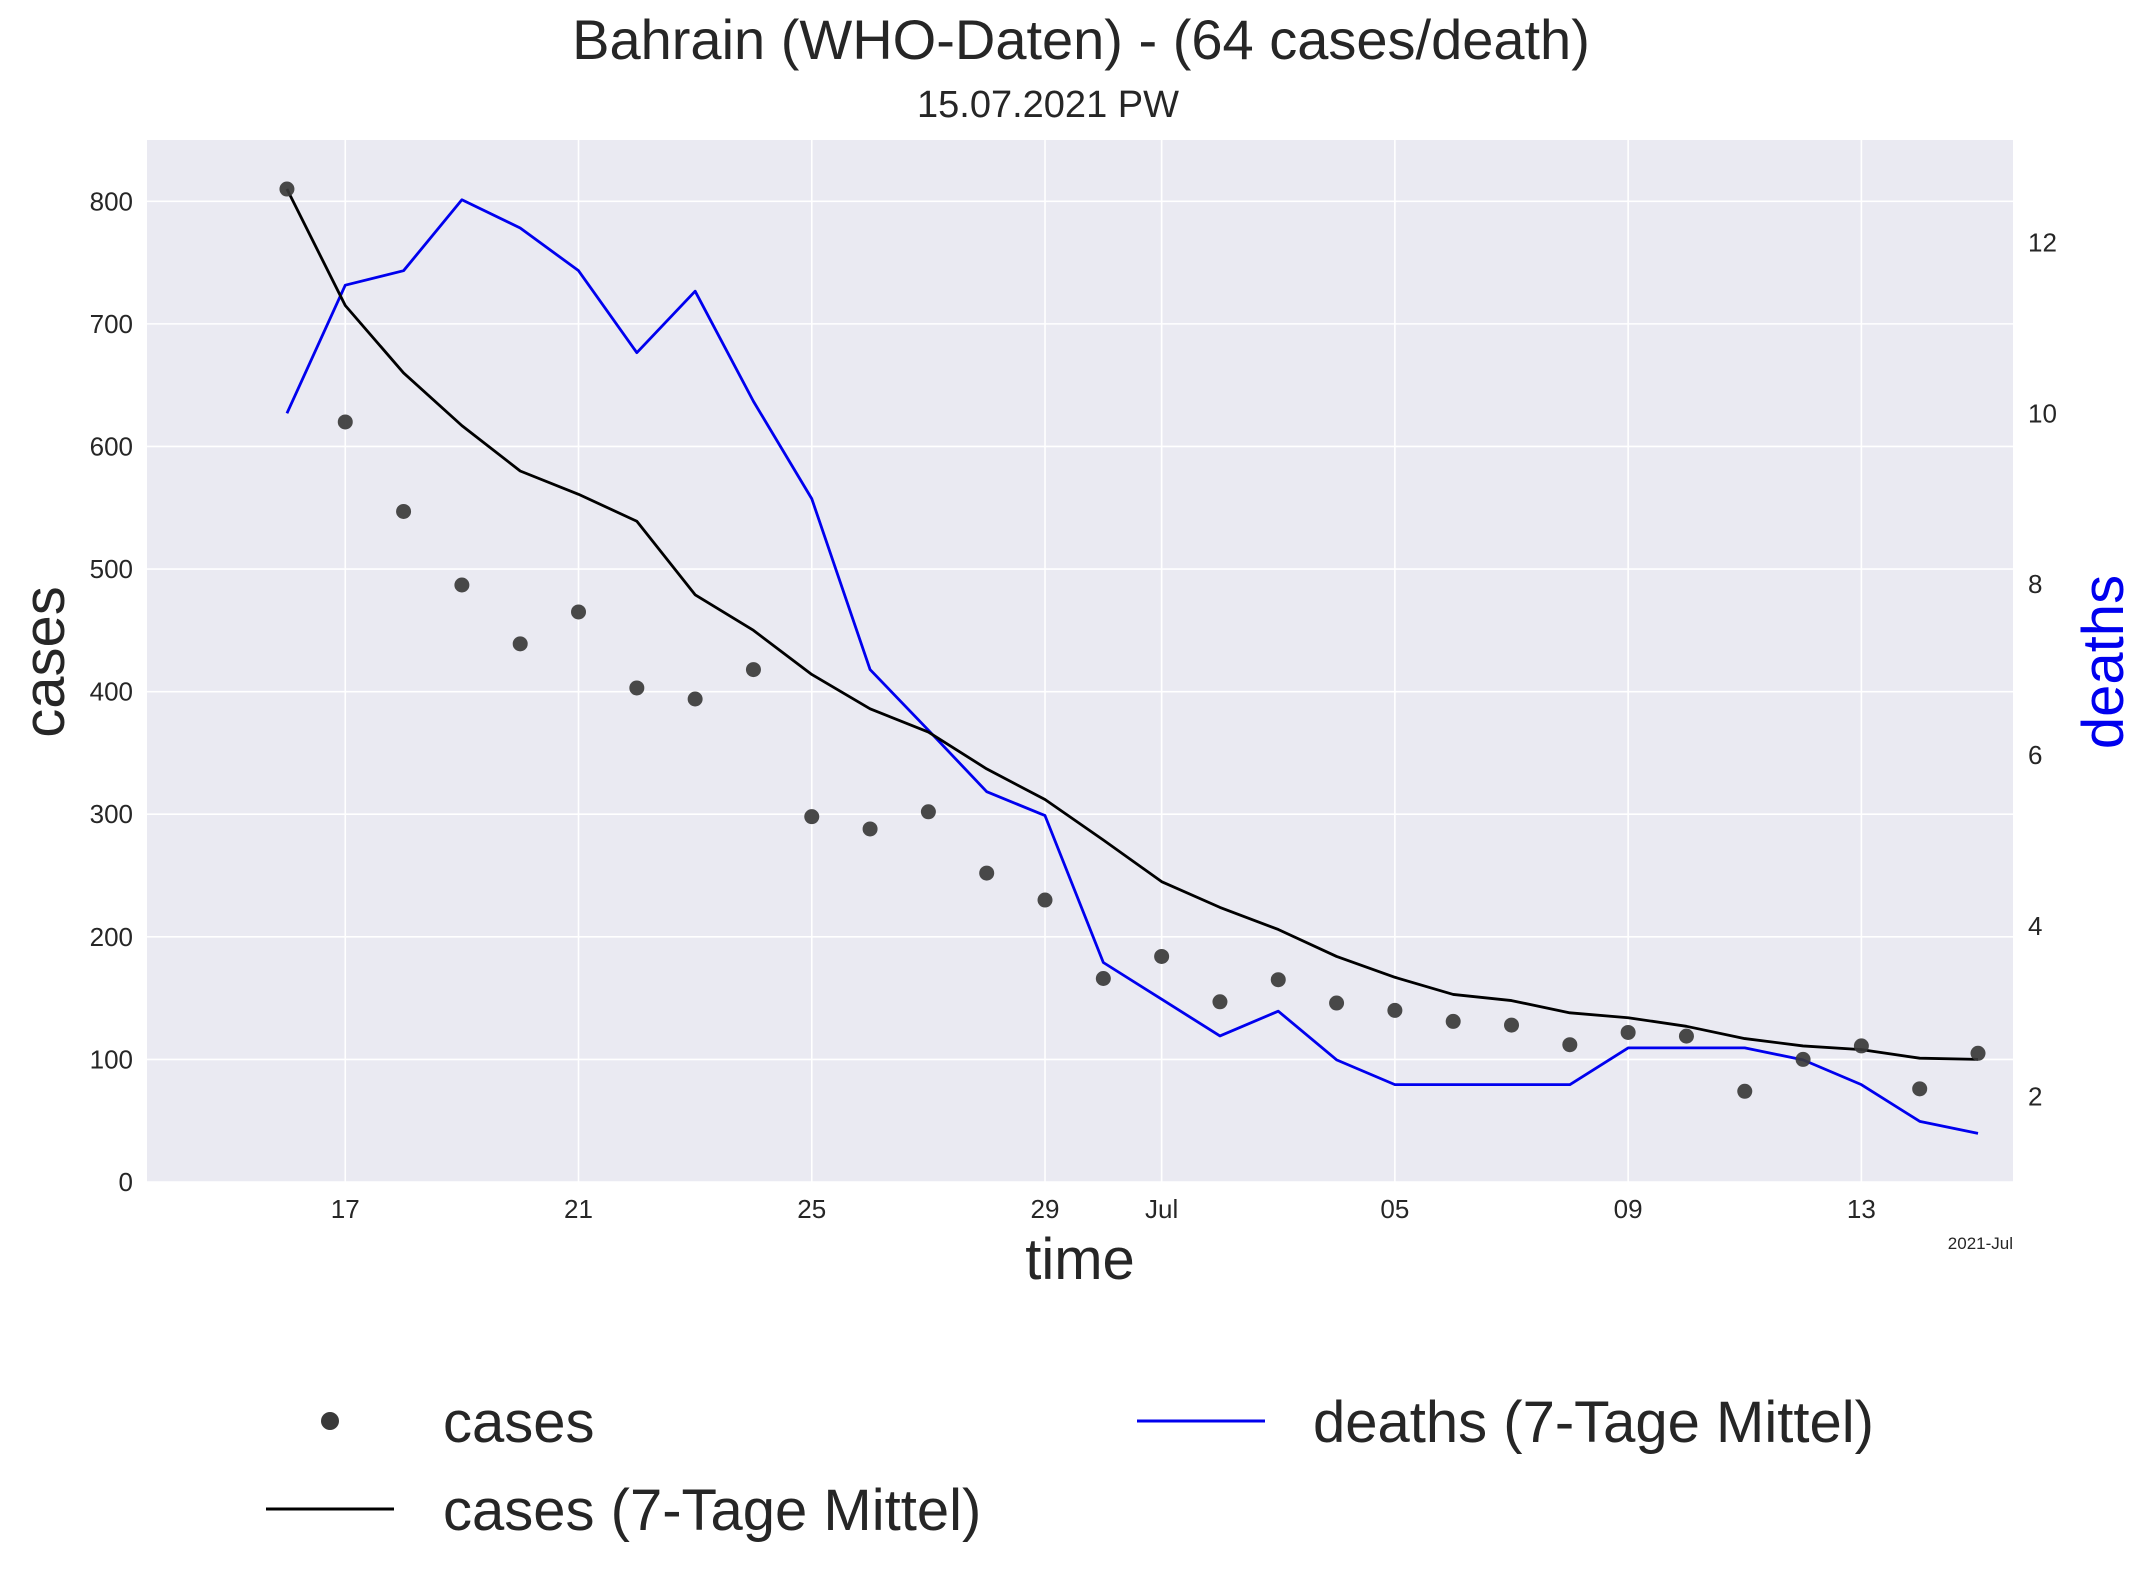  I want to click on x-tick-label-29: 29, so click(1045, 1209).